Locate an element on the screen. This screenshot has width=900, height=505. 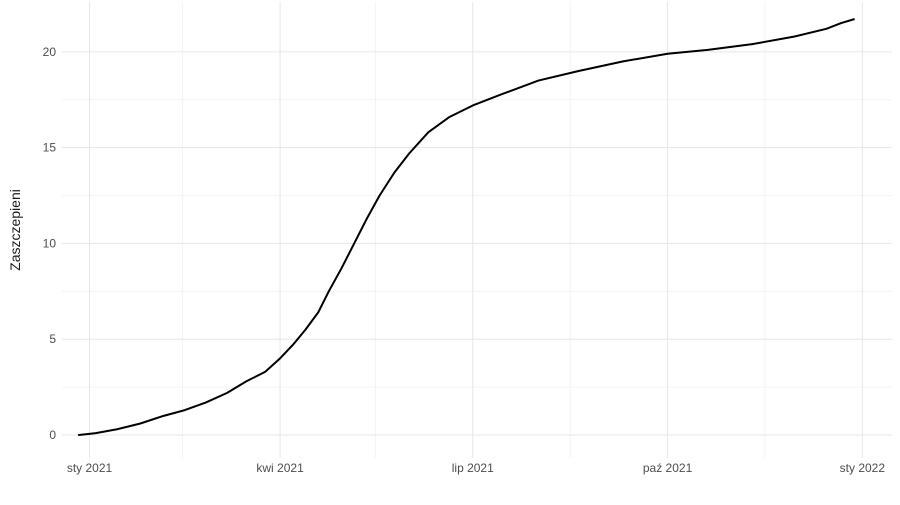
x-axis-tick-labels: sty 2021 kwi 2021 lip 2021 paź 2021 sty 2022 is located at coordinates (476, 468).